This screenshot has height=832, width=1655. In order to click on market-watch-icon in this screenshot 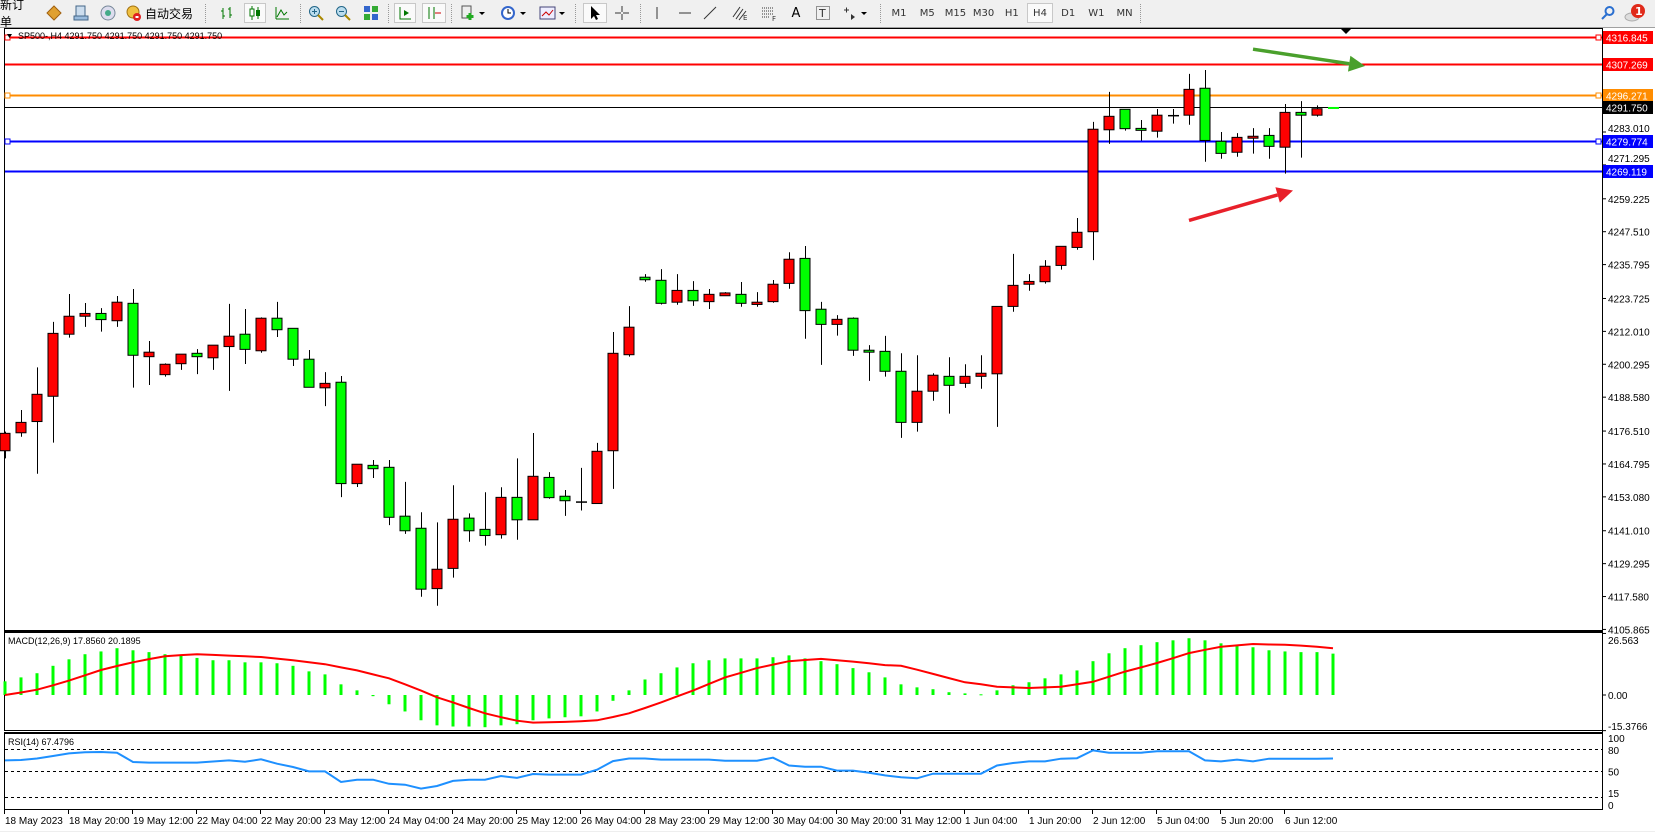, I will do `click(54, 13)`.